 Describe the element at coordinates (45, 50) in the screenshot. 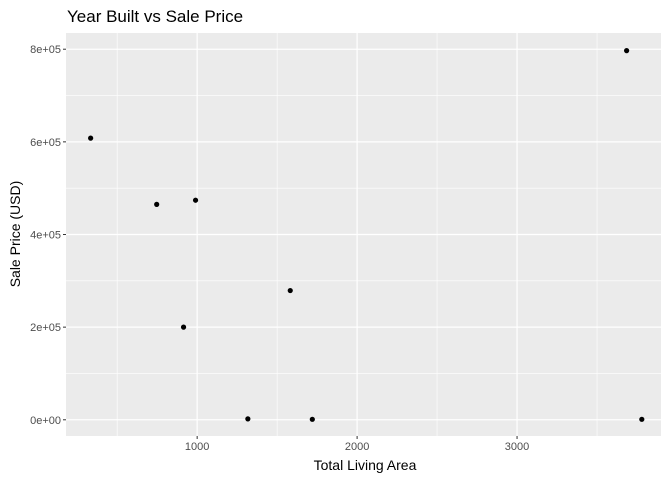

I see `y-tick-label: 8e+05` at that location.